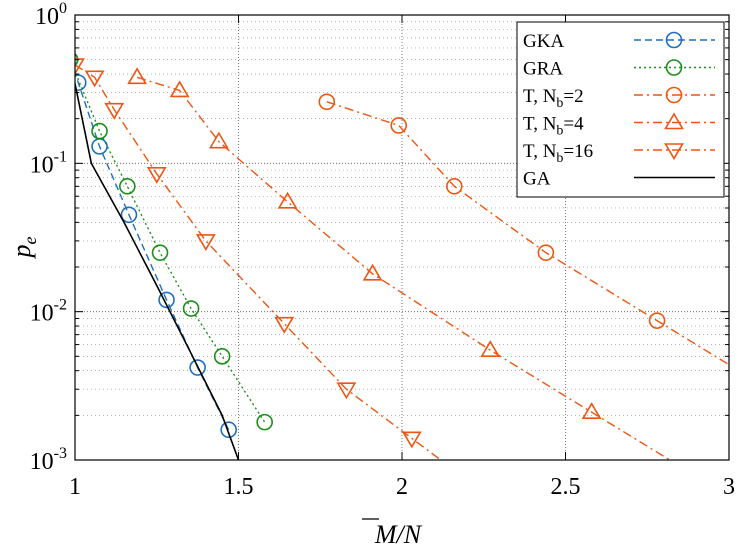 Image resolution: width=744 pixels, height=552 pixels. I want to click on y-axis-label-sub: e, so click(30, 241).